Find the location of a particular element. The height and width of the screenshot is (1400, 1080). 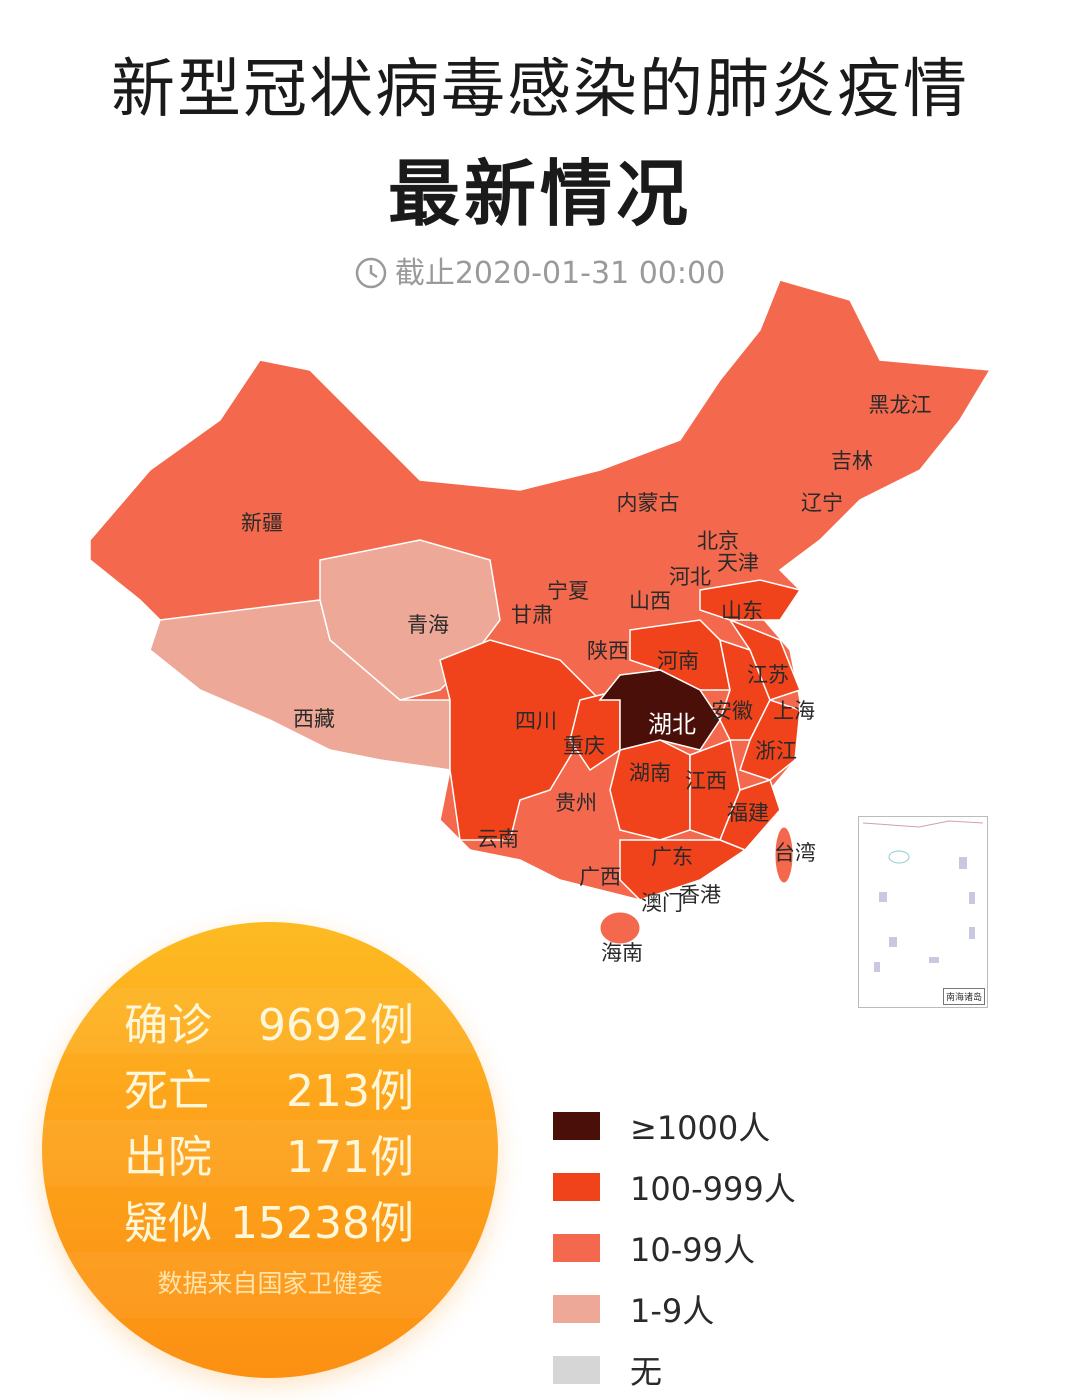

stat-discharged: 出院 171例 is located at coordinates (269, 1157).